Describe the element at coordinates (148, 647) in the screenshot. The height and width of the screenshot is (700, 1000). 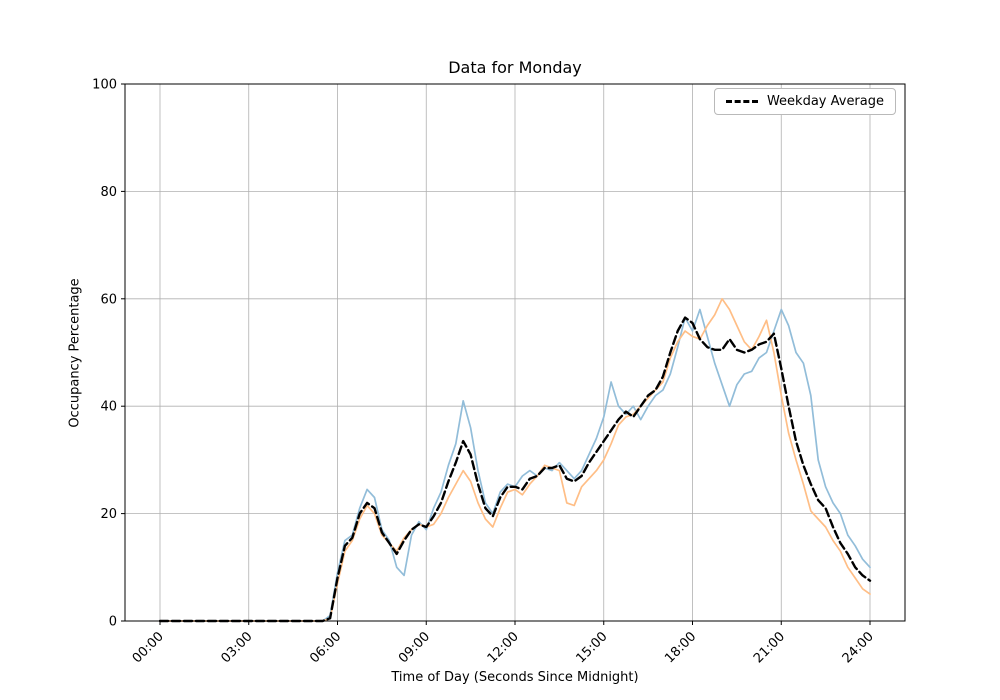
I see `x-tick-label: 00:00` at that location.